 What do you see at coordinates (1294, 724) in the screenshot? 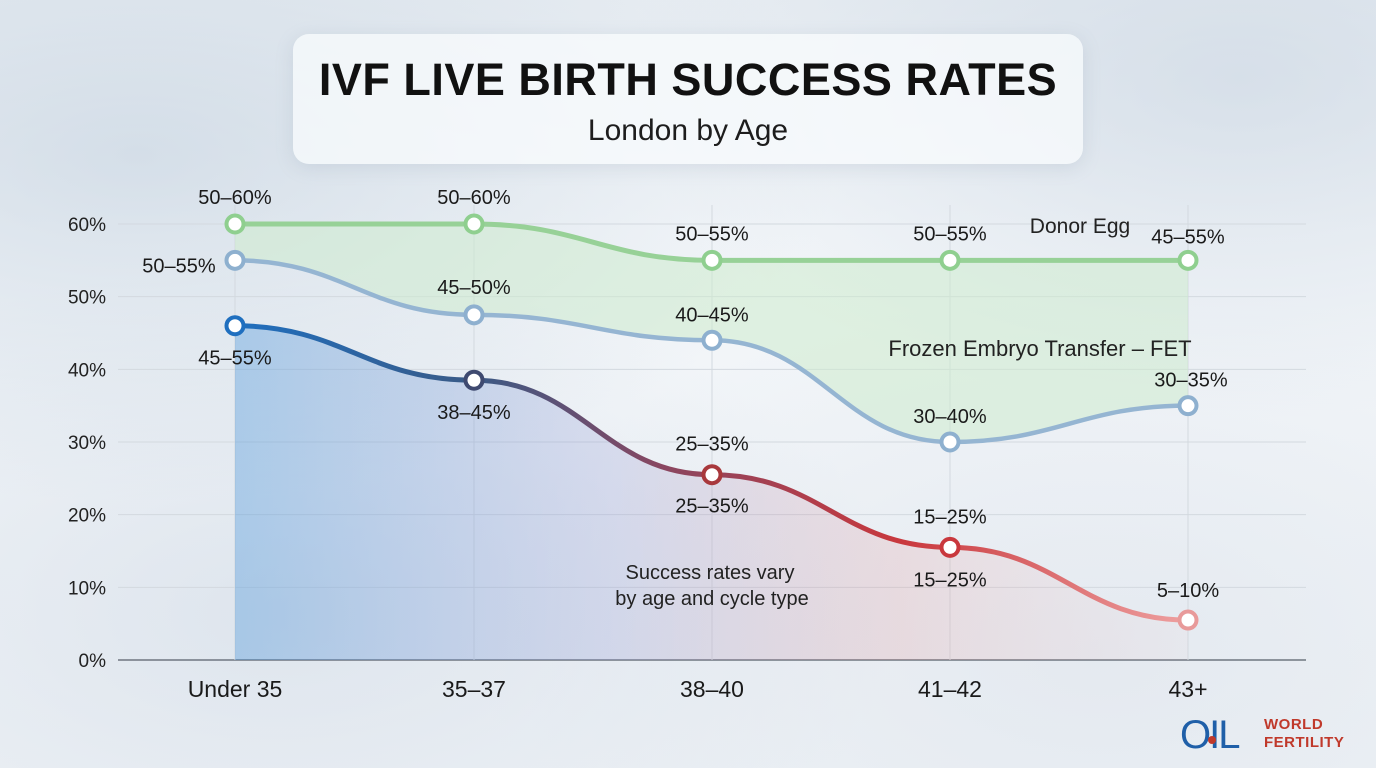
I see `logo-word-1: WORLD` at bounding box center [1294, 724].